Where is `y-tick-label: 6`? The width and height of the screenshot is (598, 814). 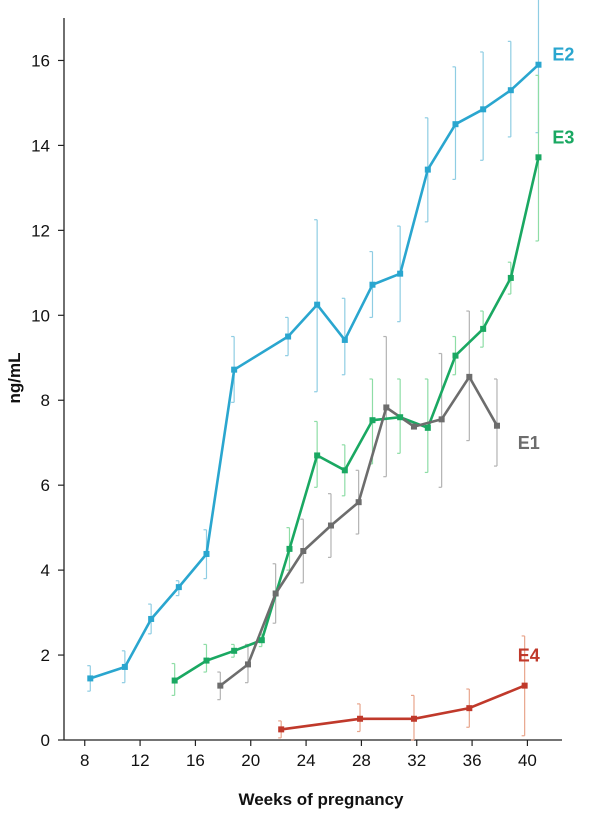
y-tick-label: 6 is located at coordinates (45, 485).